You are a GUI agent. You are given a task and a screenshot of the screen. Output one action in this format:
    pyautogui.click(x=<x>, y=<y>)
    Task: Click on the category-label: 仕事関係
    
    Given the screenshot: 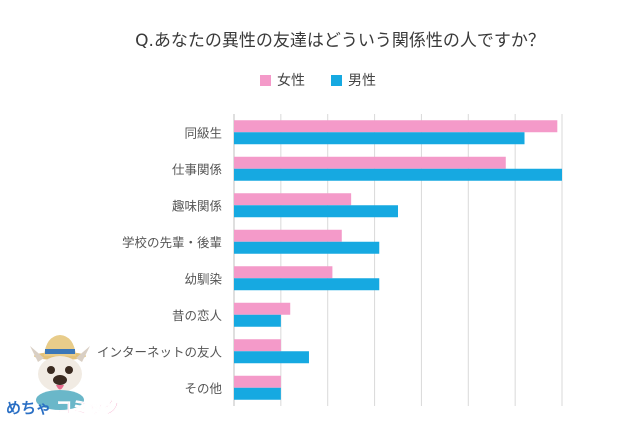 What is the action you would take?
    pyautogui.click(x=197, y=169)
    